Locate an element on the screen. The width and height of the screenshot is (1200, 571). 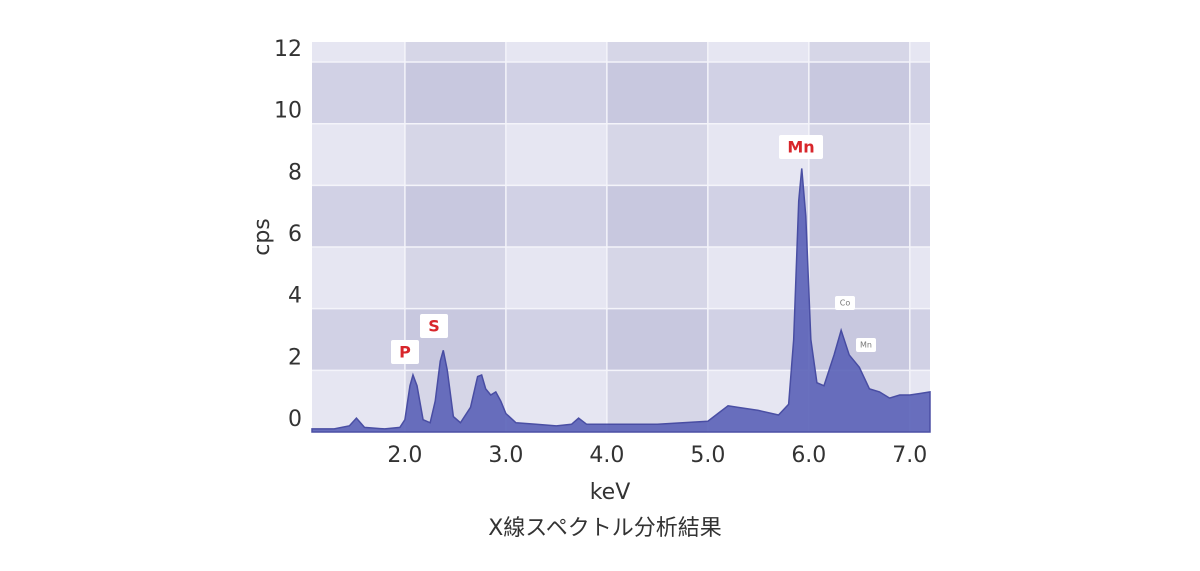
annotation: P is located at coordinates (405, 352).